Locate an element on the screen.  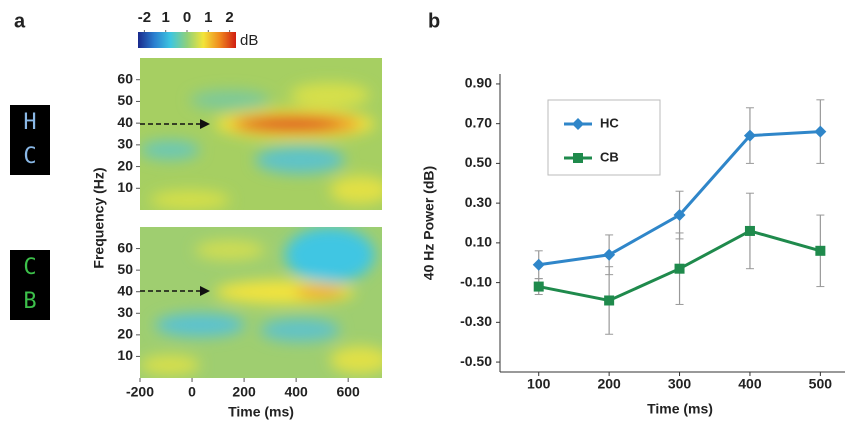
colorbar-tick-label: 2 is located at coordinates (229, 17).